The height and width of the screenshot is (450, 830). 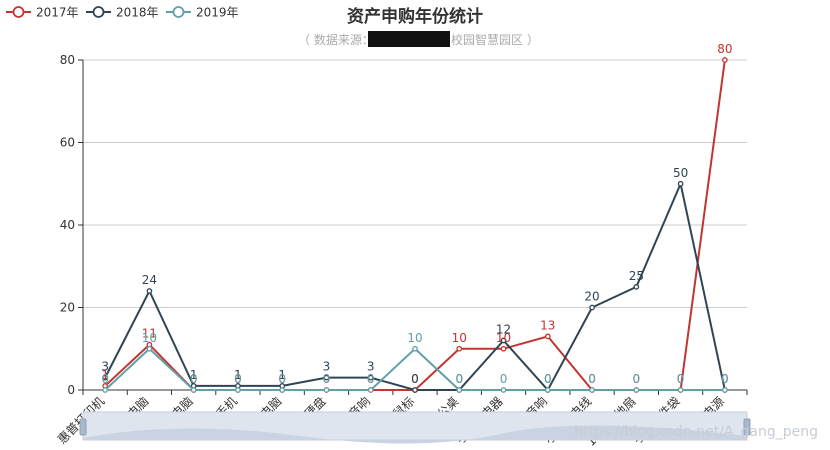 I want to click on data-label: 20, so click(x=591, y=297).